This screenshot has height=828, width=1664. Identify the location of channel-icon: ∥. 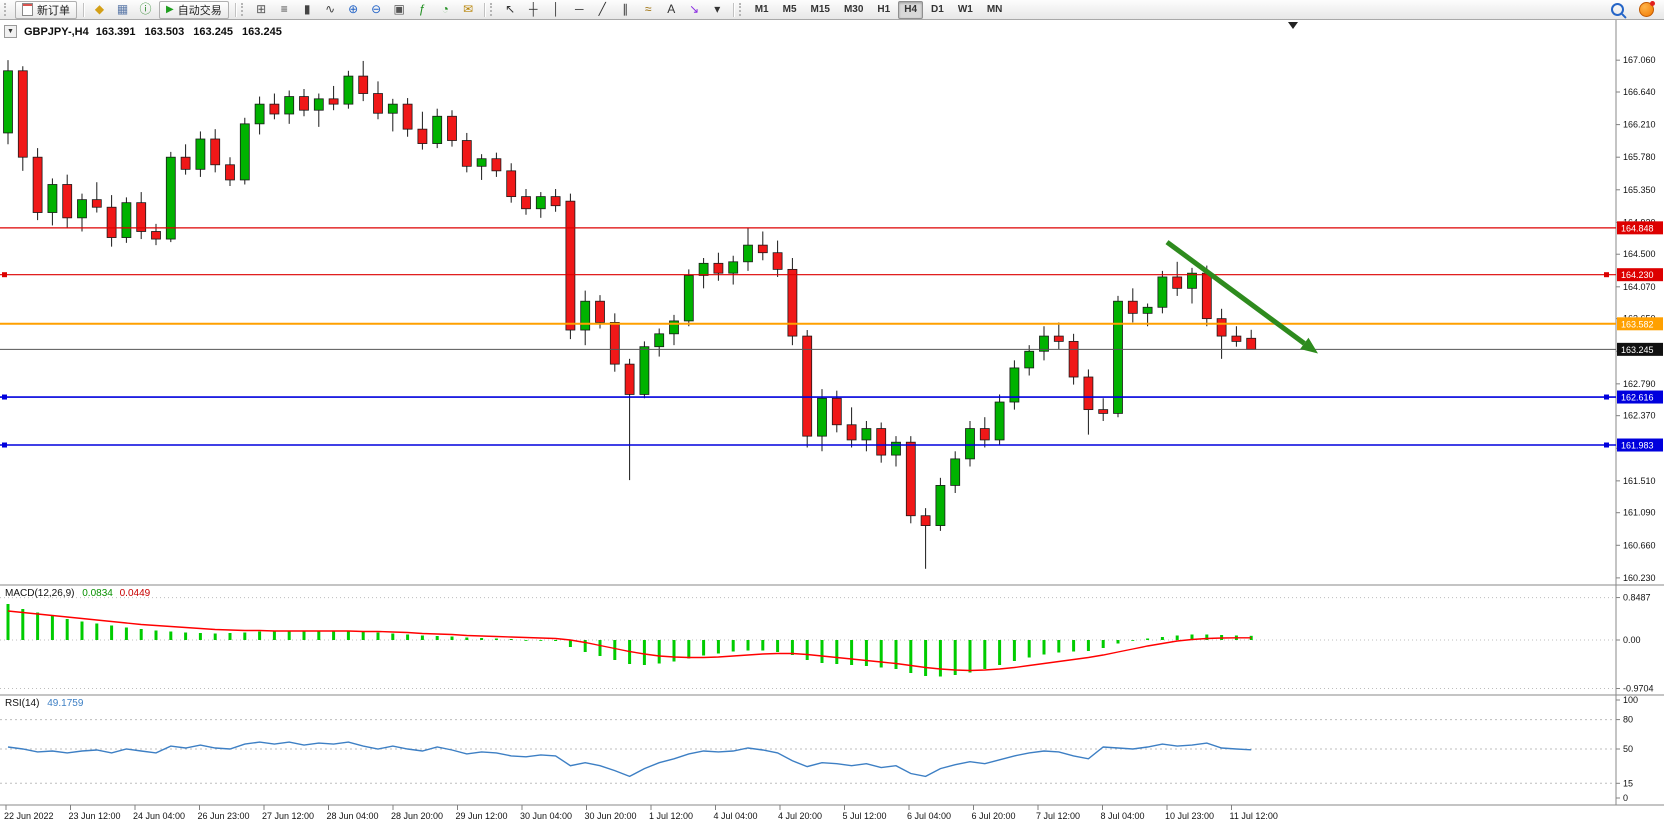
(625, 9).